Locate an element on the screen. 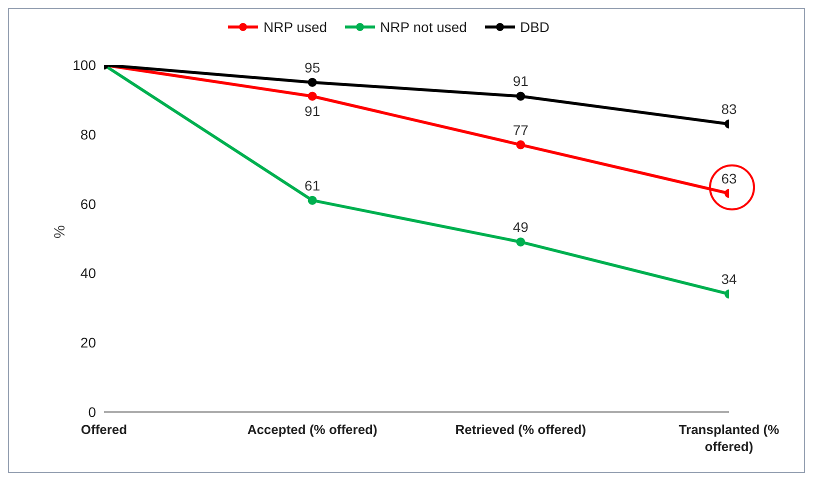 Image resolution: width=813 pixels, height=481 pixels. y-tick-label: 20 is located at coordinates (88, 342).